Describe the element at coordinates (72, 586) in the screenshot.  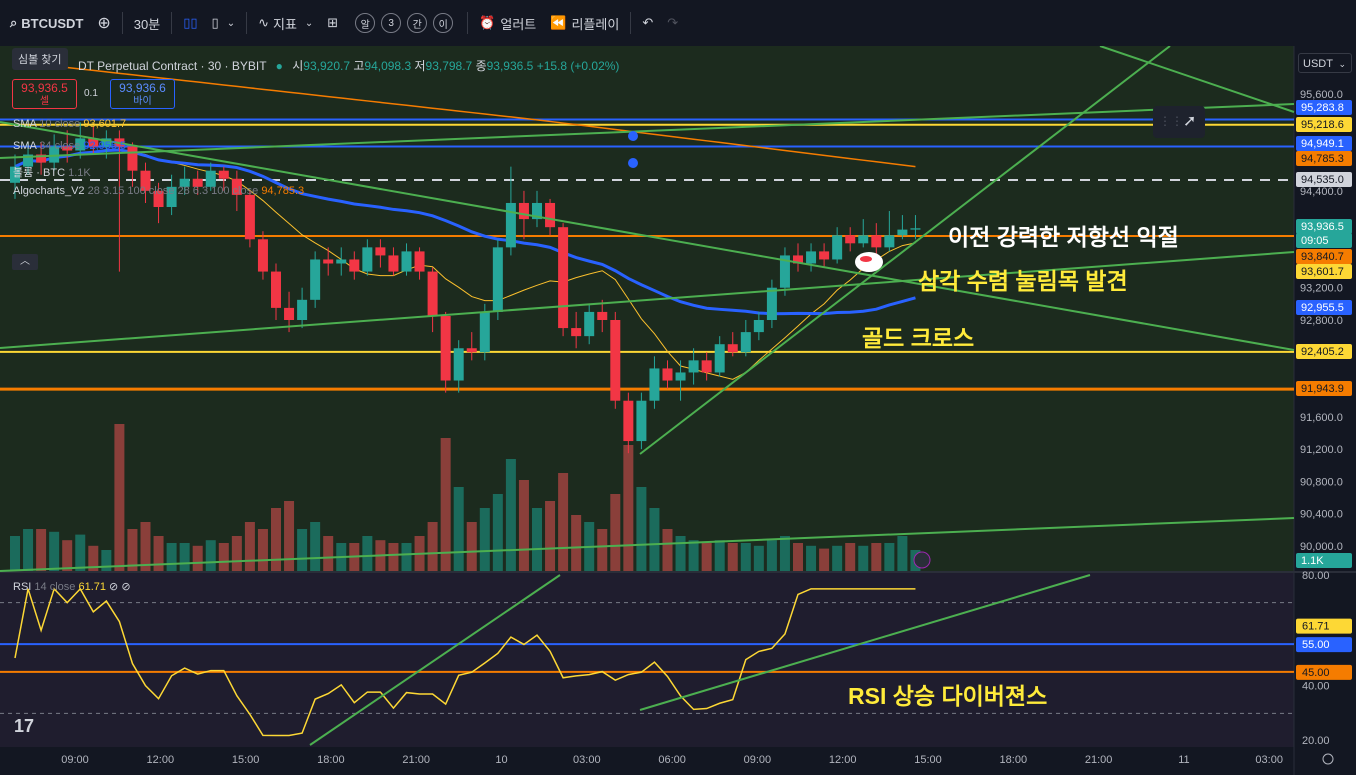
I see `rsi-legend: RSI 14 close 61.71 ⊘ ⊘` at that location.